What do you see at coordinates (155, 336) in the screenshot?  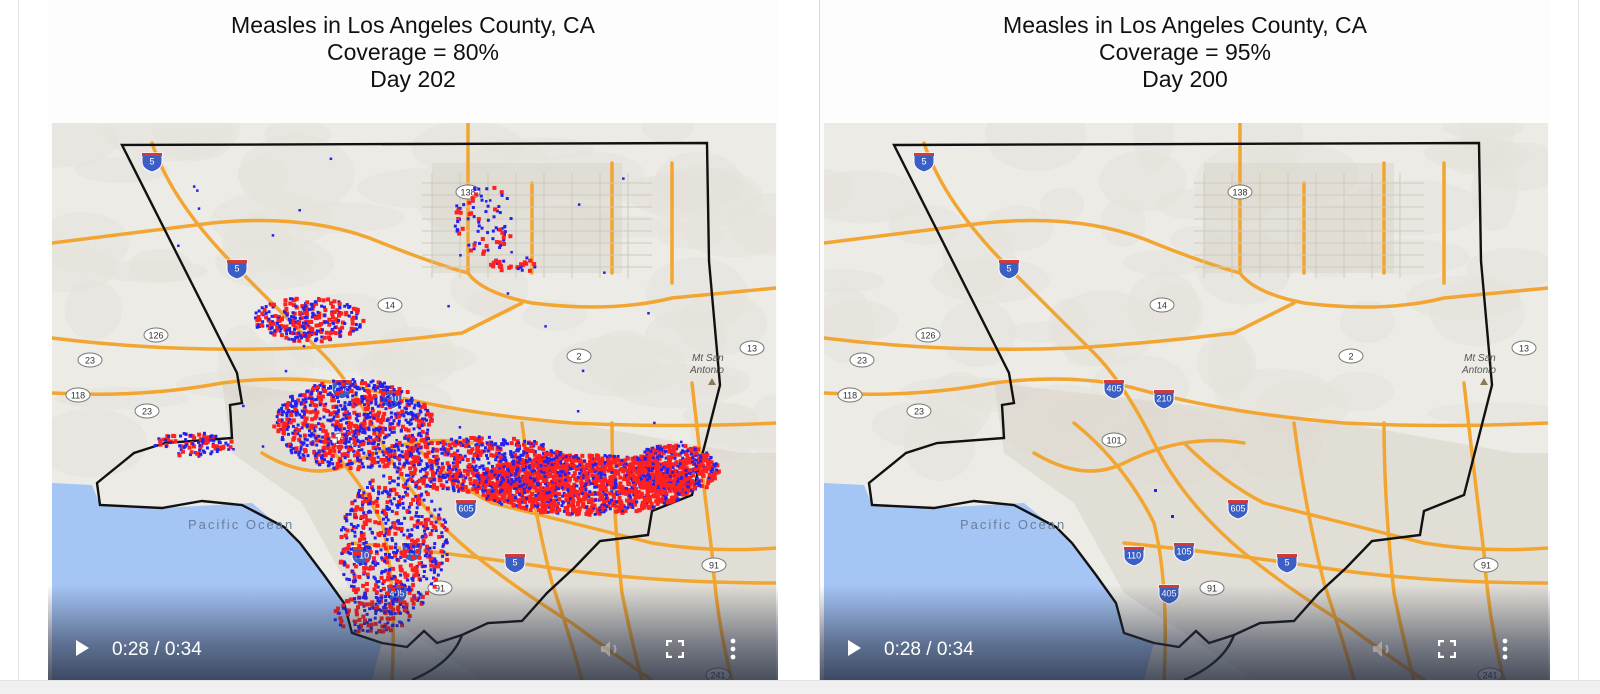 I see `highway-shield-label: 126` at bounding box center [155, 336].